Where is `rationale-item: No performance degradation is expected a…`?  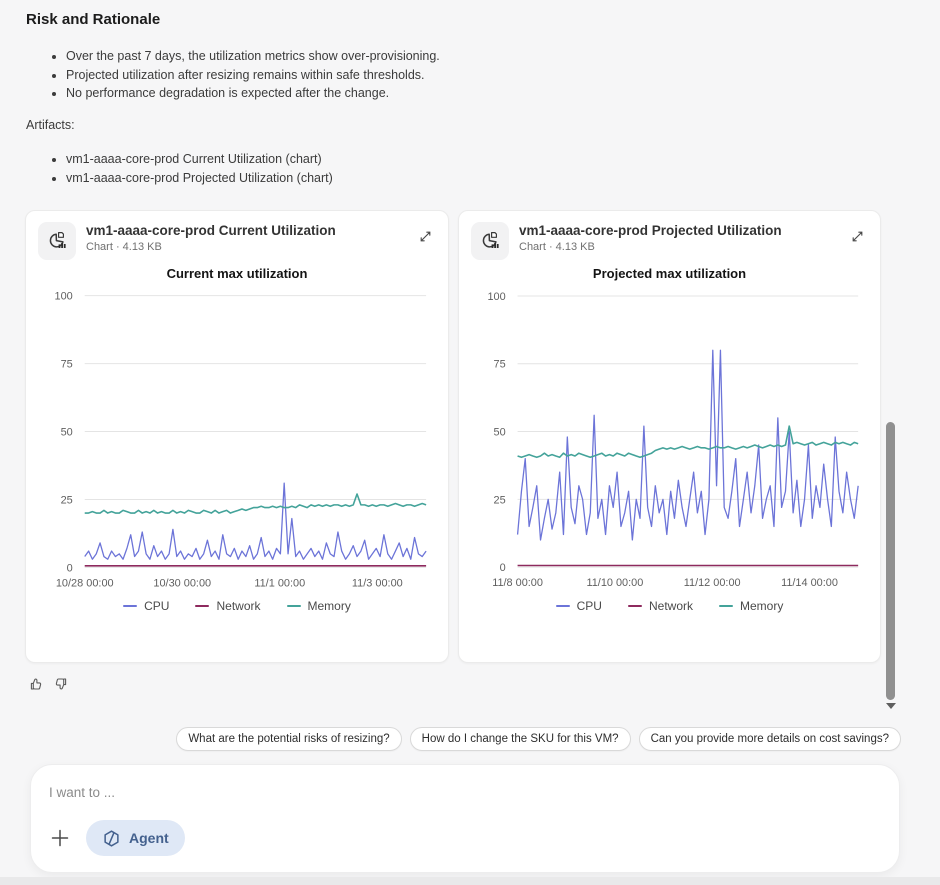 rationale-item: No performance degradation is expected a… is located at coordinates (253, 93).